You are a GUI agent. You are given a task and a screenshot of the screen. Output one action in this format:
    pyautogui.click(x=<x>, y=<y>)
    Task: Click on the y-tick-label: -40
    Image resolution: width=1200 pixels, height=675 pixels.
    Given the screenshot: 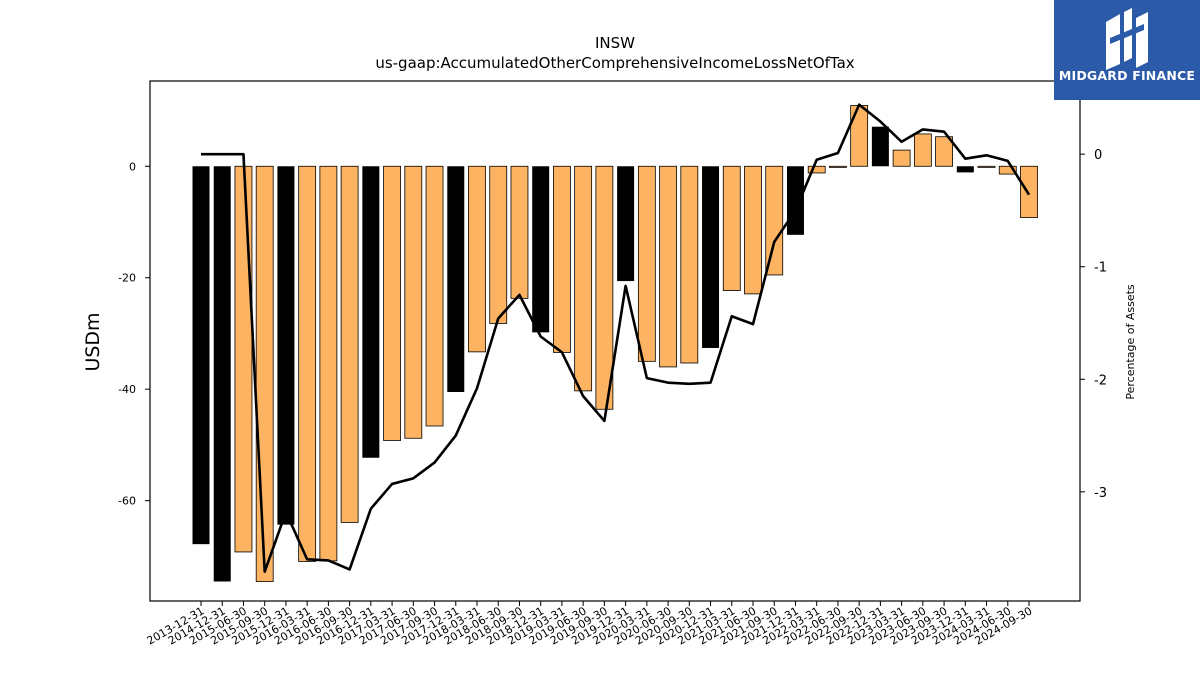 What is the action you would take?
    pyautogui.click(x=127, y=389)
    